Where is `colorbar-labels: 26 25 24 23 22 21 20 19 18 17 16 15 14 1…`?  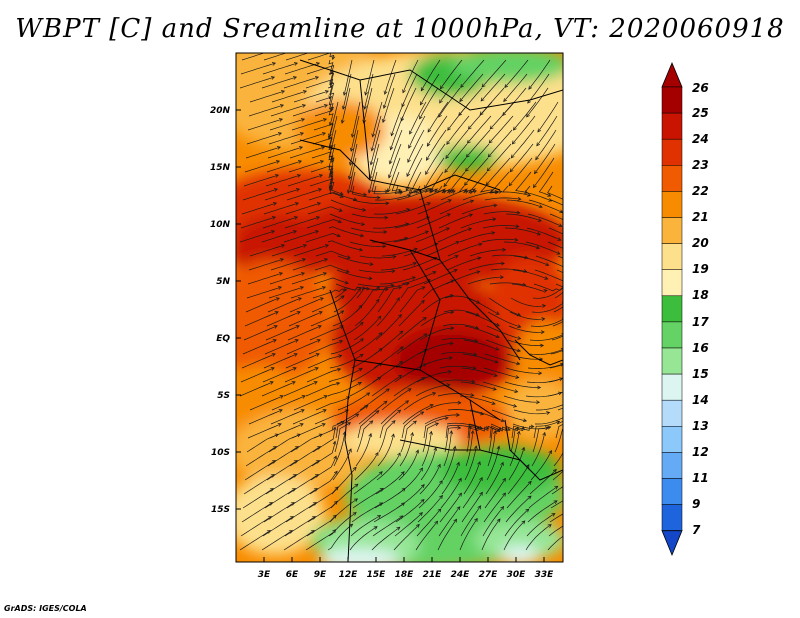
colorbar-labels: 26 25 24 23 22 21 20 19 18 17 16 15 14 1… is located at coordinates (700, 309).